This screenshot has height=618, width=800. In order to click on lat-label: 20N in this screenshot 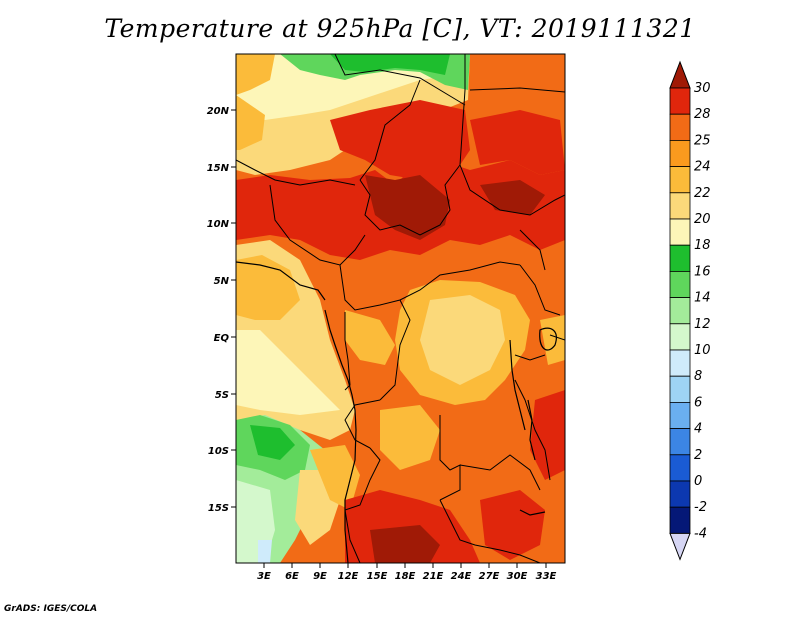, I will do `click(218, 111)`.